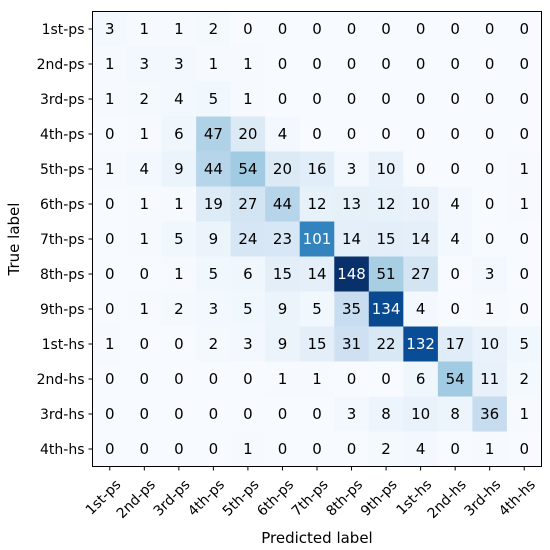  Describe the element at coordinates (62, 170) in the screenshot. I see `y-tick-label: 5th-ps` at that location.